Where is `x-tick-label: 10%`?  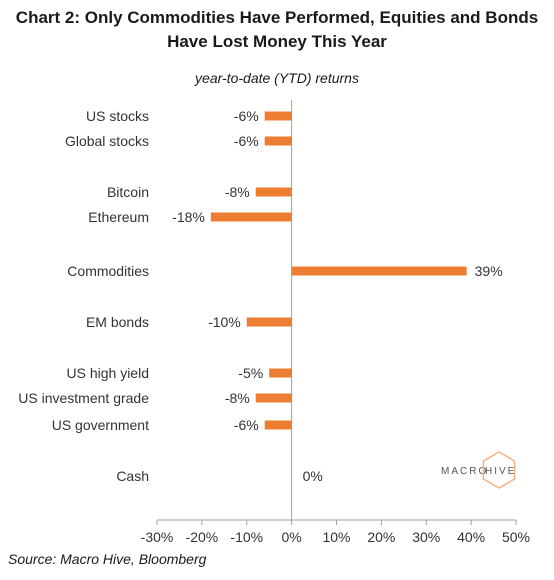 x-tick-label: 10% is located at coordinates (336, 537).